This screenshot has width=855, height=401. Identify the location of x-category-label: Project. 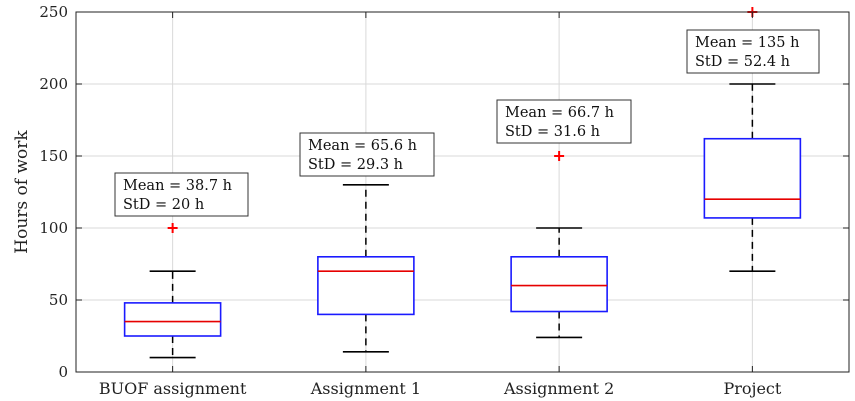
(752, 388).